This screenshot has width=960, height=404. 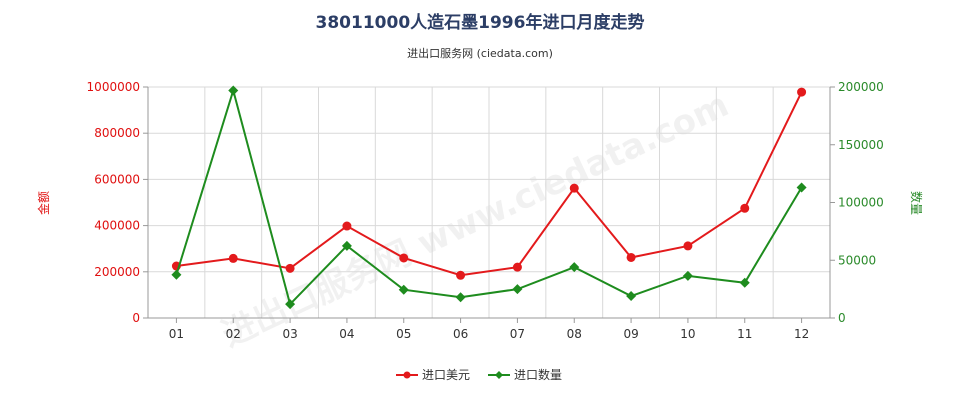 I want to click on x-tick-label: 06, so click(x=460, y=334).